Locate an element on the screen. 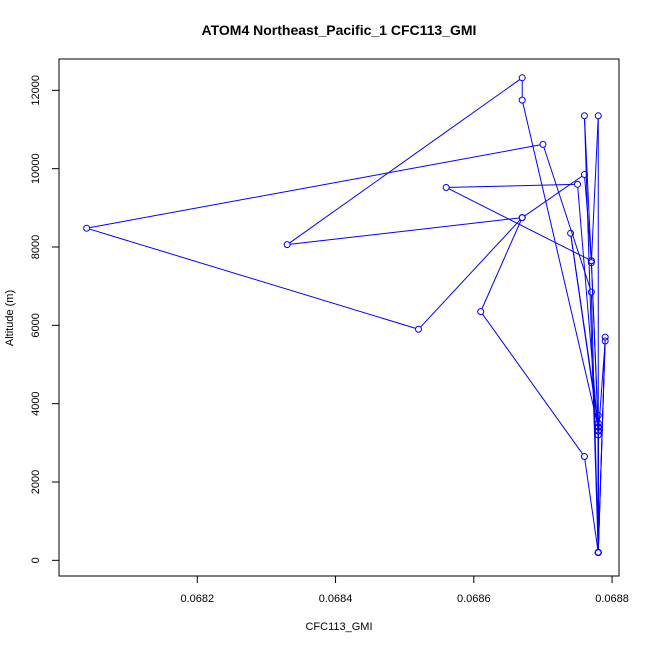 The width and height of the screenshot is (650, 650). y-tick-label: 6000 is located at coordinates (36, 325).